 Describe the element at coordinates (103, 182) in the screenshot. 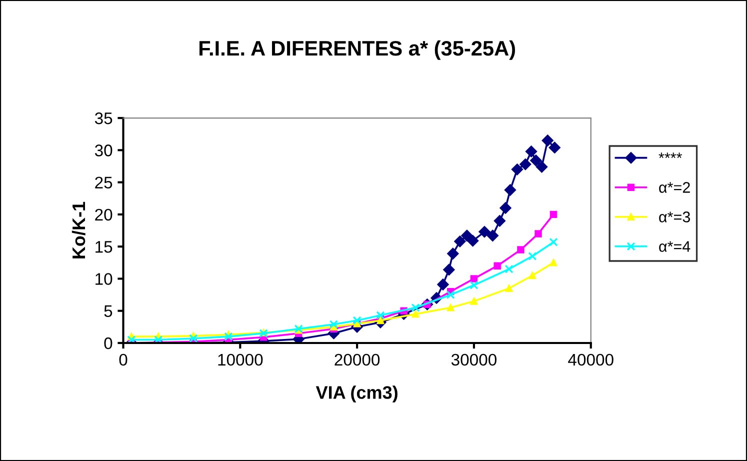

I see `y-tick-label: 25` at that location.